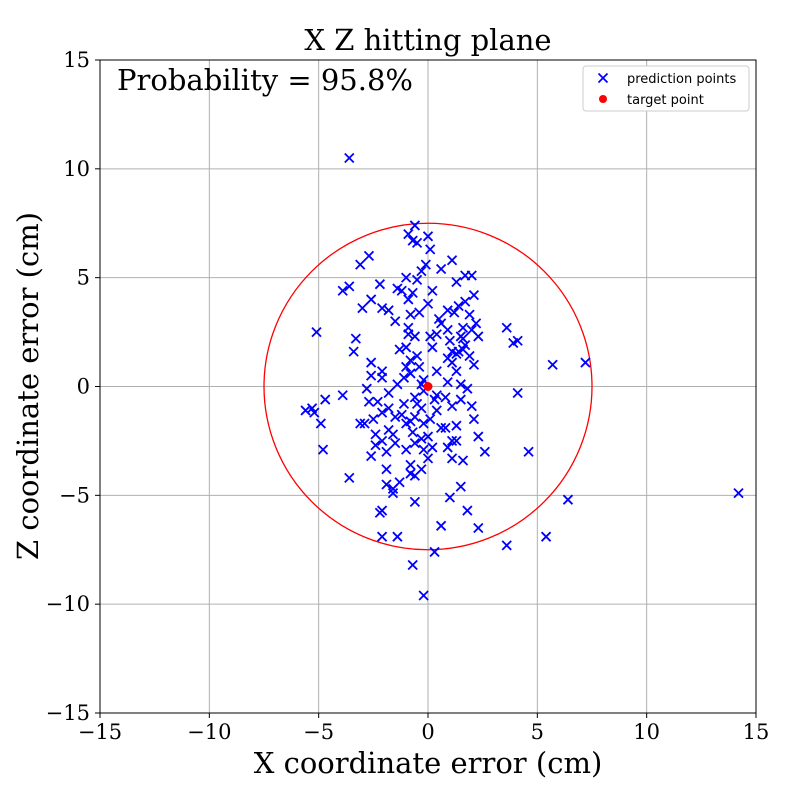 This screenshot has height=800, width=800. I want to click on legend: prediction points target point, so click(666, 88).